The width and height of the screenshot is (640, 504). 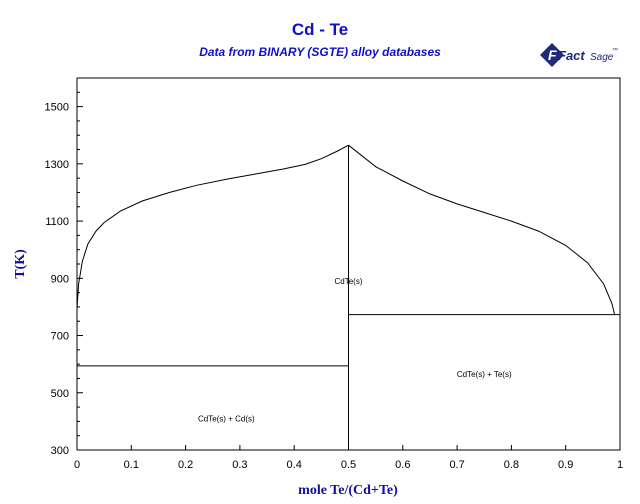 I want to click on logo-diamond-icon, so click(x=552, y=55).